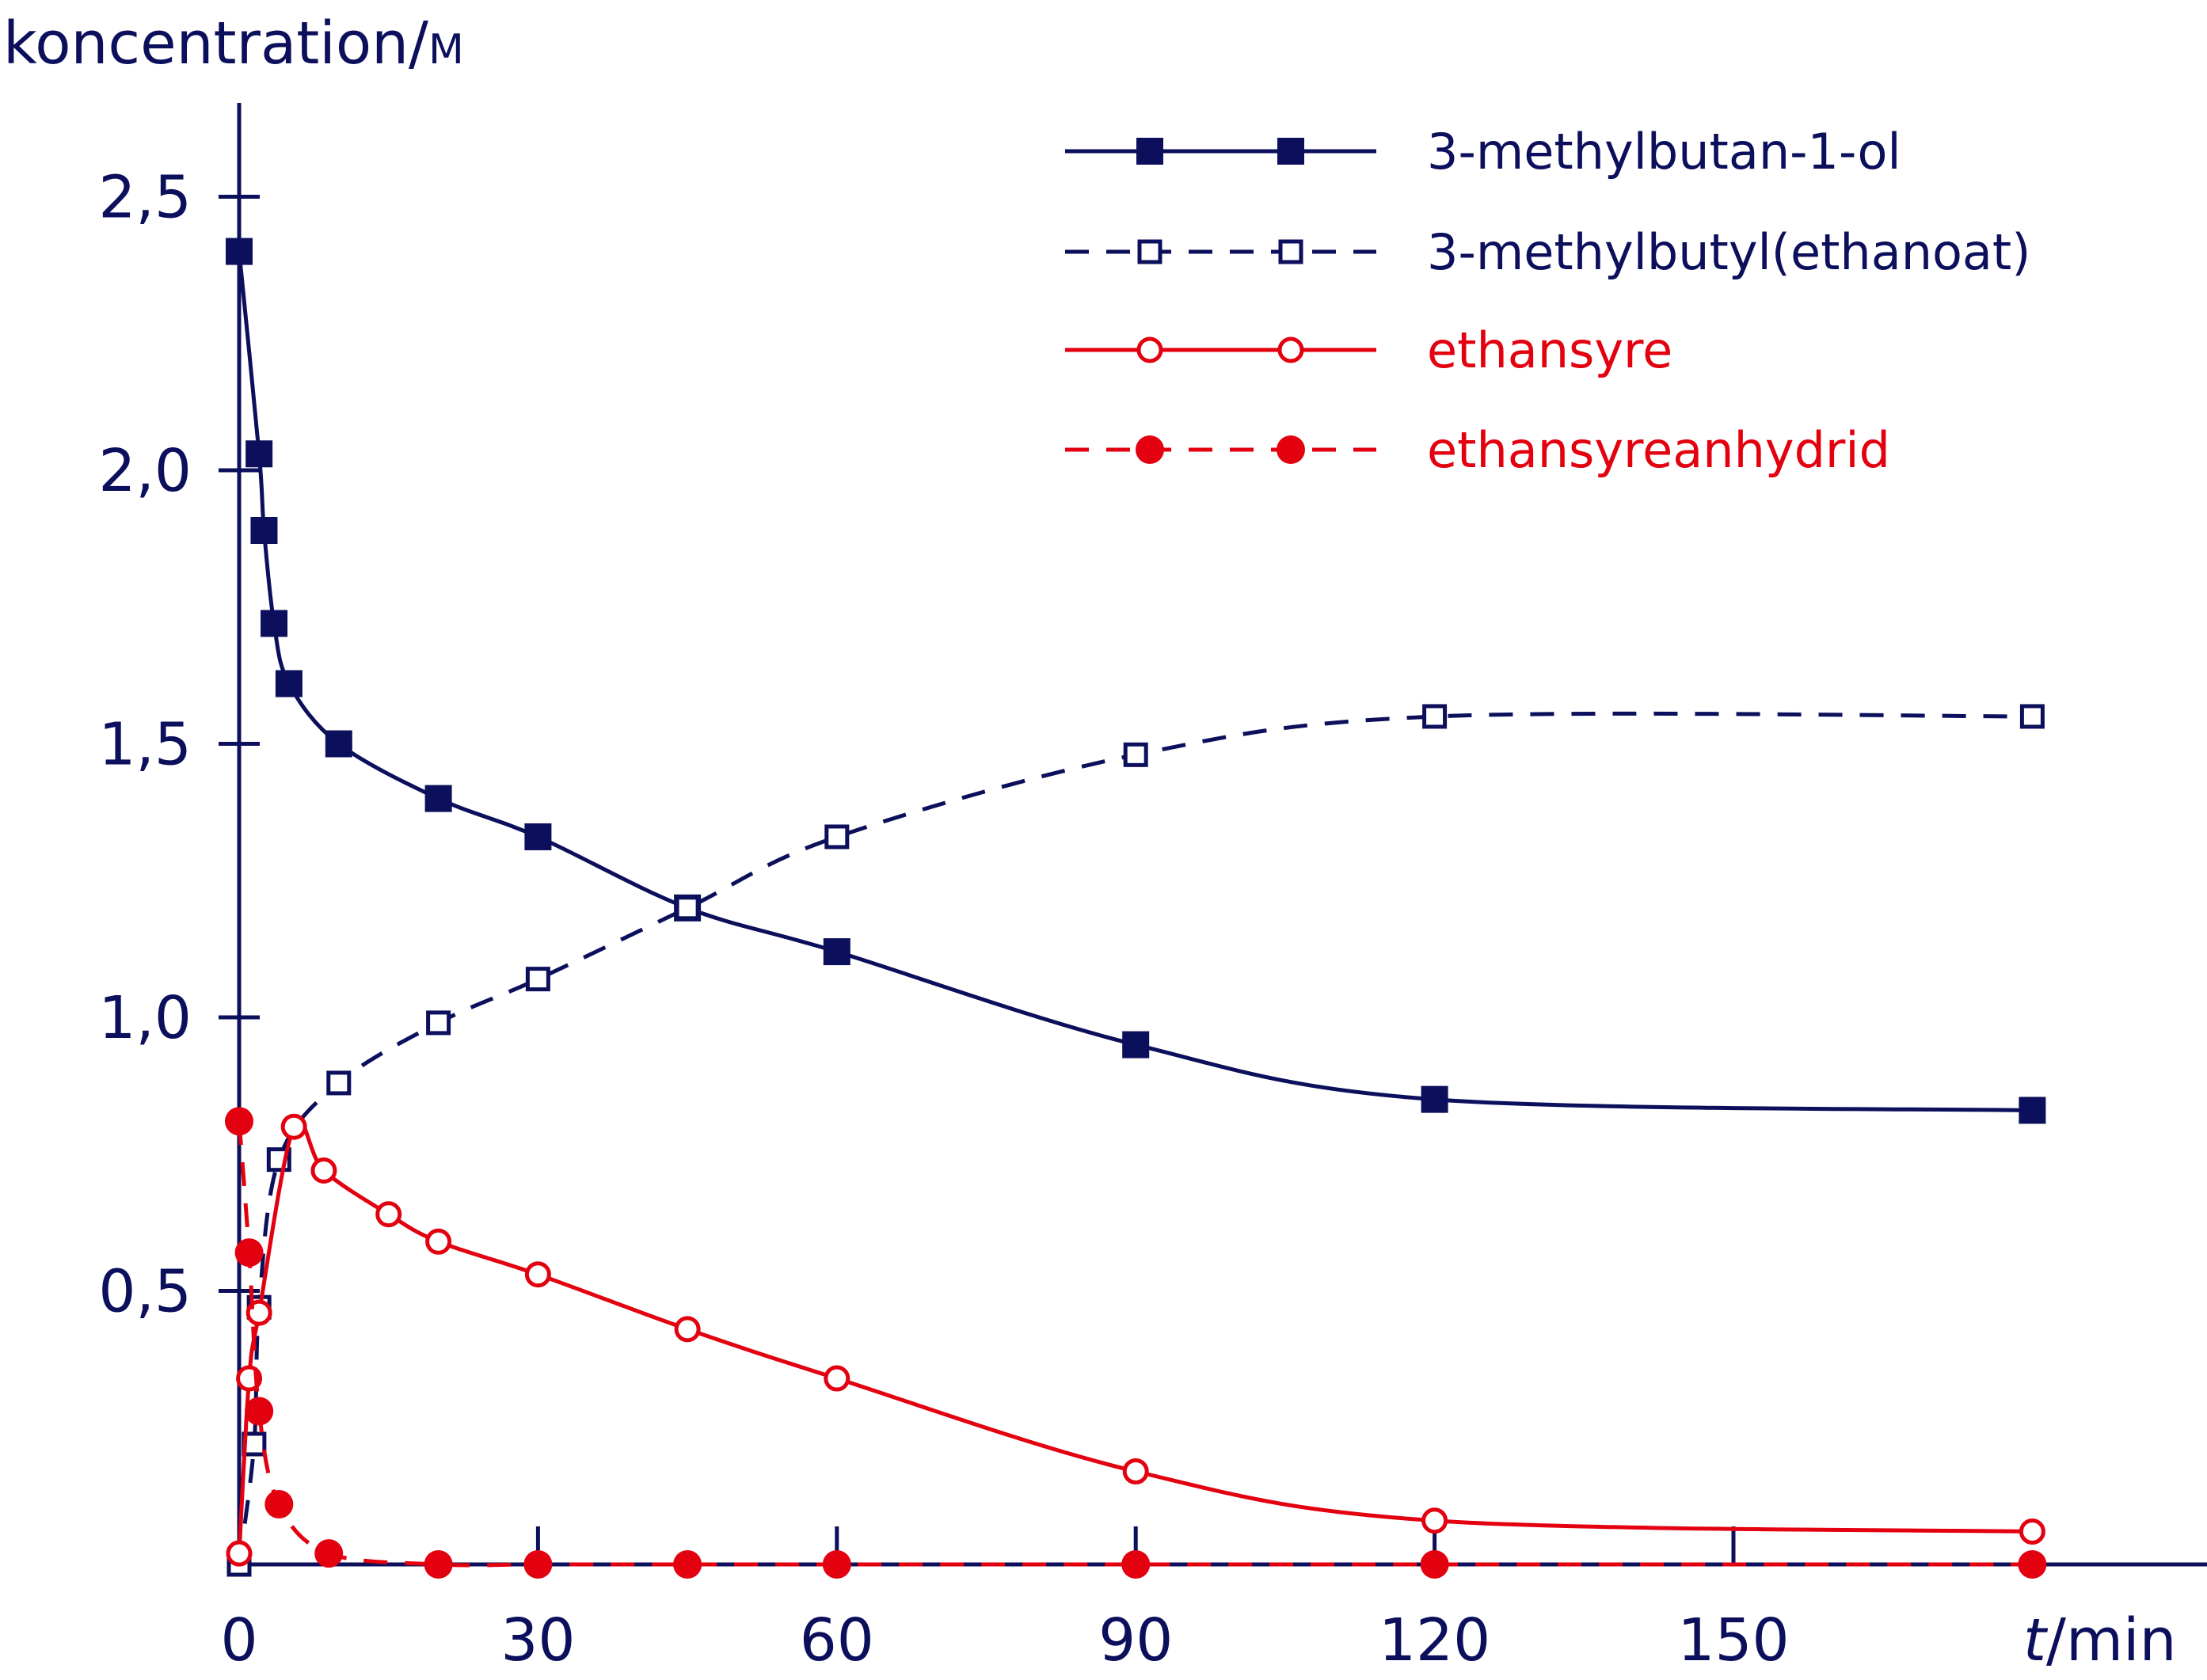 The image size is (2207, 1680). I want to click on x-axis-title: t/min, so click(2100, 1640).